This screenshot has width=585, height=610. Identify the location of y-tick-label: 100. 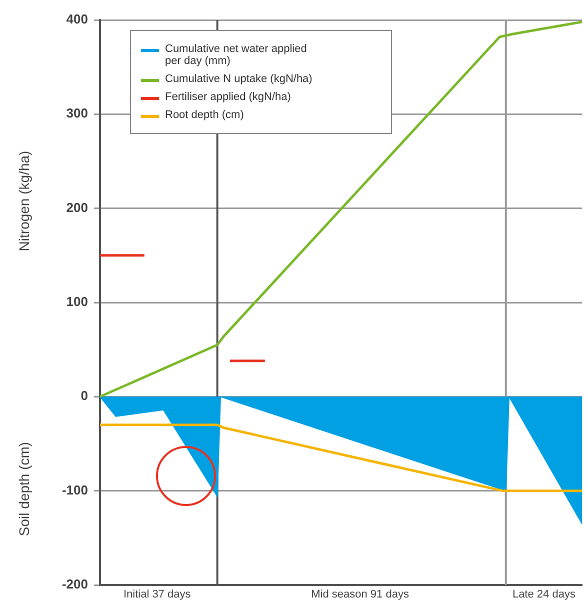
(77, 302).